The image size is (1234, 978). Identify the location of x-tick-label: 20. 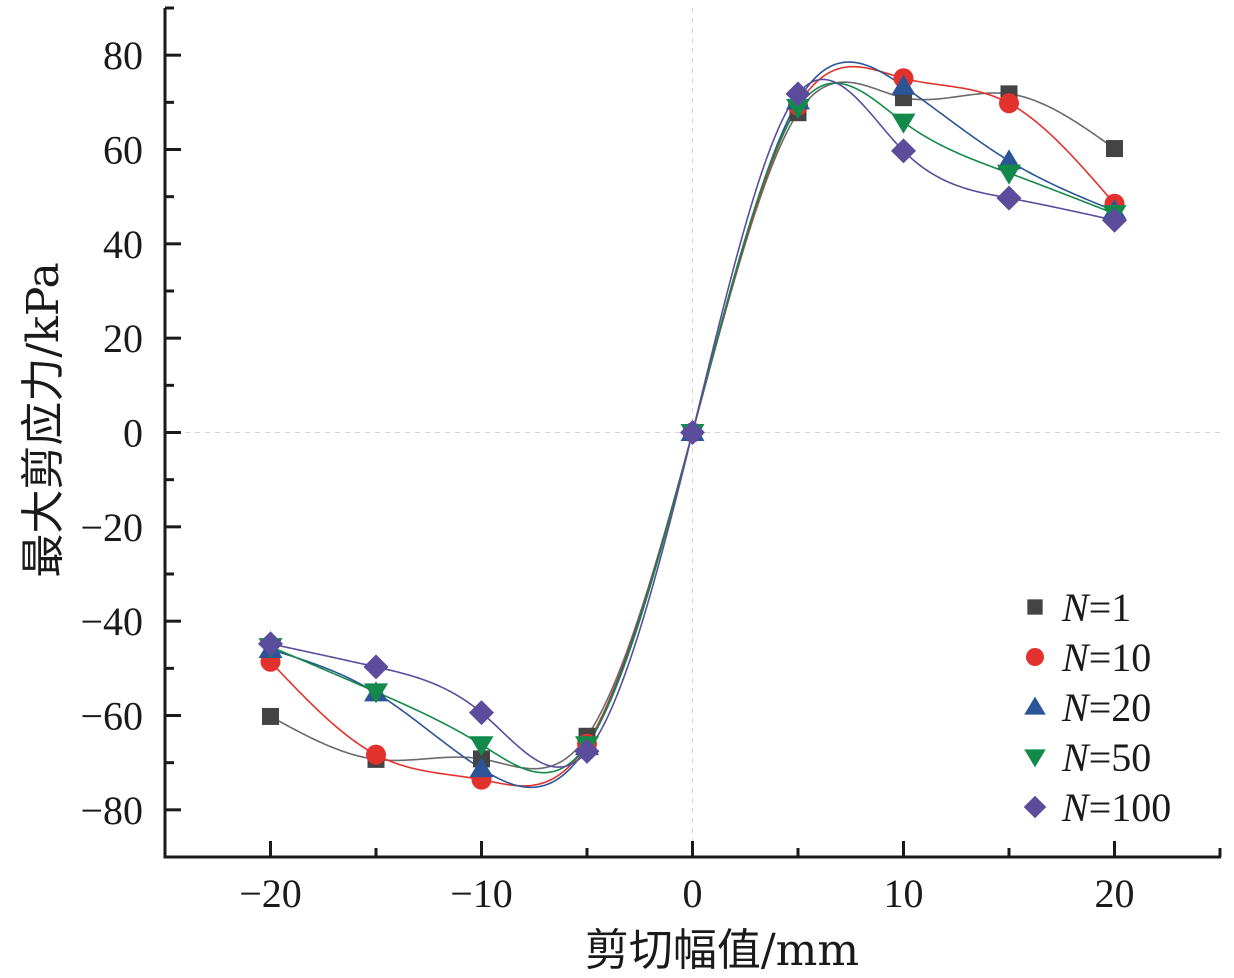
(1115, 893).